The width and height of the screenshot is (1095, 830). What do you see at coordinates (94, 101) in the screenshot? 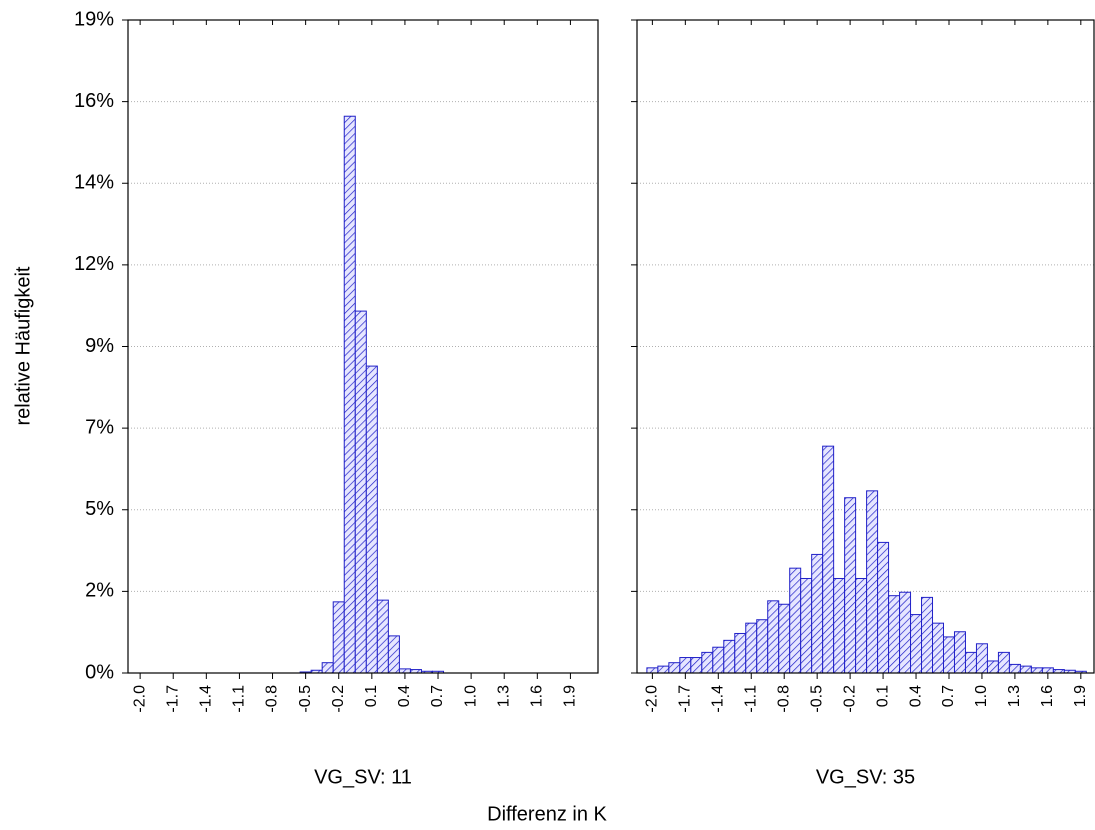
I see `y-tick-label: 16%` at bounding box center [94, 101].